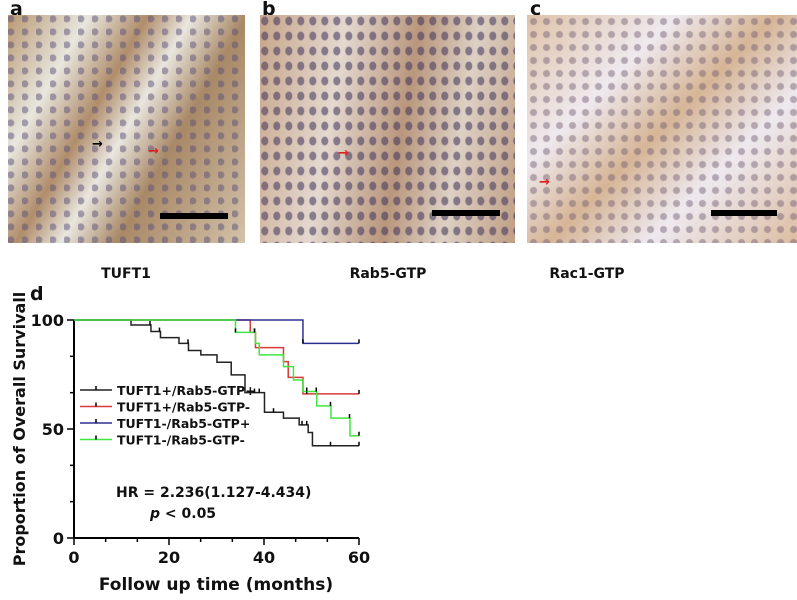 The width and height of the screenshot is (797, 600). Describe the element at coordinates (47, 320) in the screenshot. I see `y-tick-label: 100` at that location.